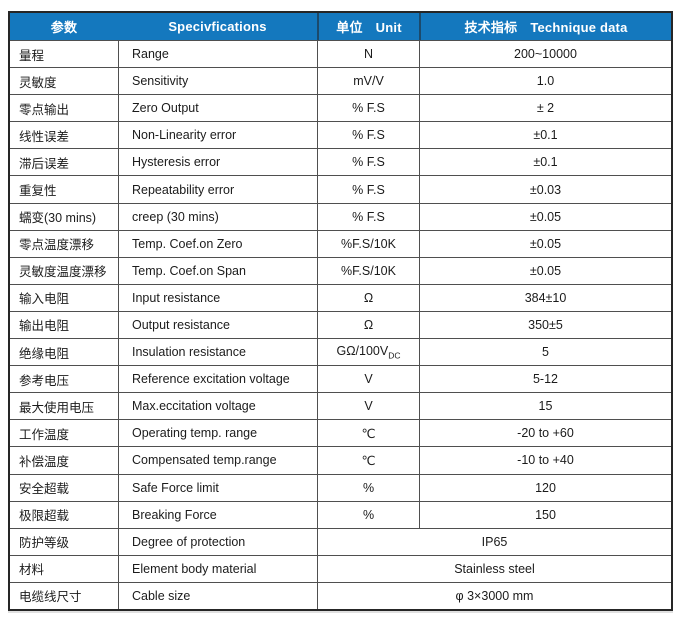 Image resolution: width=679 pixels, height=619 pixels. What do you see at coordinates (217, 568) in the screenshot?
I see `spec-en-cell: Element body material` at bounding box center [217, 568].